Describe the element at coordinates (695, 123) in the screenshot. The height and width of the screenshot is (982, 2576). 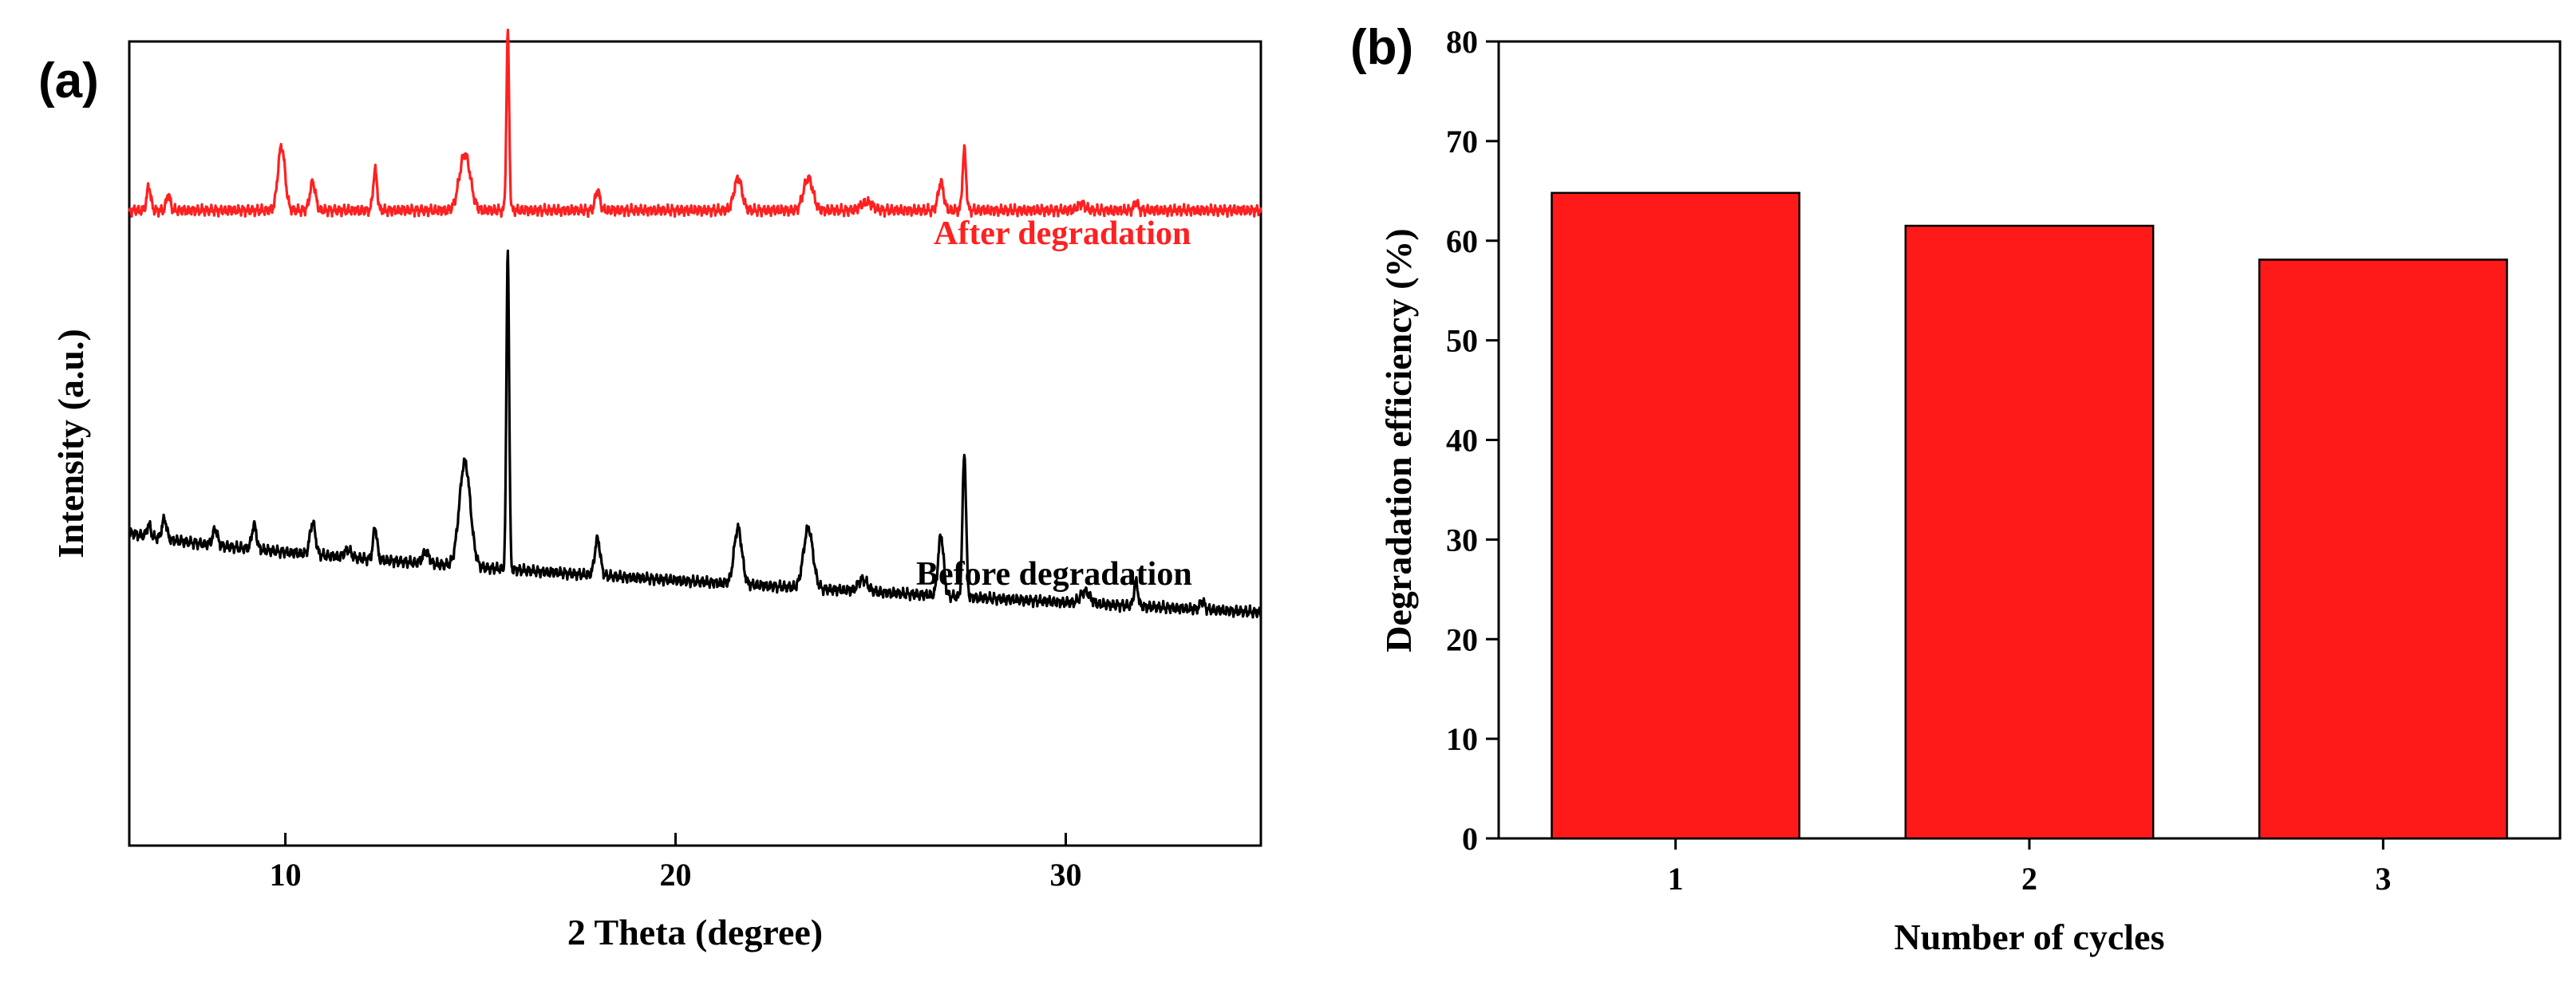
I see `panel-a-series-line-after` at that location.